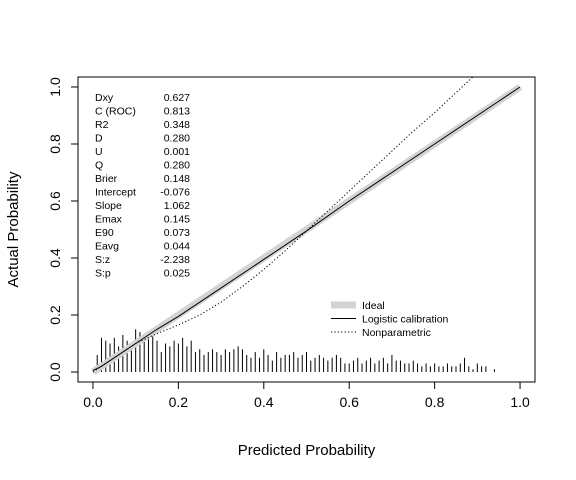  What do you see at coordinates (435, 402) in the screenshot?
I see `x-tick-label: 0.8` at bounding box center [435, 402].